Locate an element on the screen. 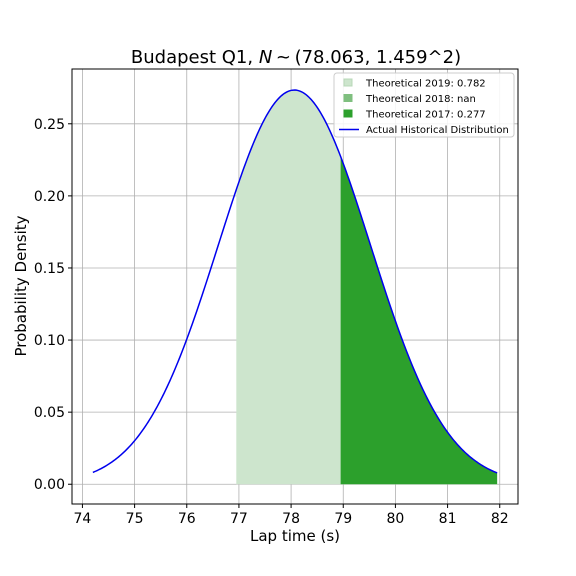 Image resolution: width=576 pixels, height=576 pixels. legend-entry-label: Theoretical 2018: nan is located at coordinates (420, 99).